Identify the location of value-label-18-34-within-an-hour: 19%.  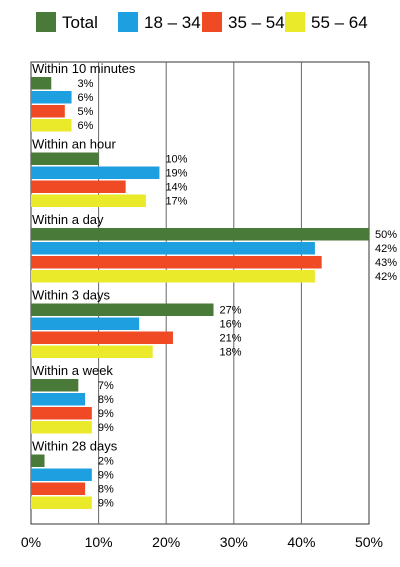
(176, 174).